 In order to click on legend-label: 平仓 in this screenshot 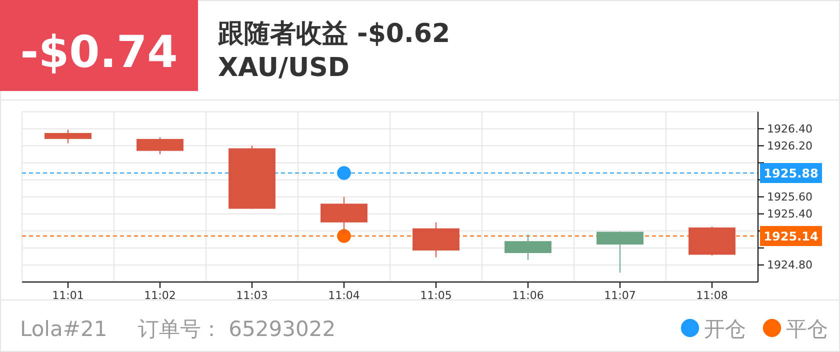, I will do `click(807, 329)`.